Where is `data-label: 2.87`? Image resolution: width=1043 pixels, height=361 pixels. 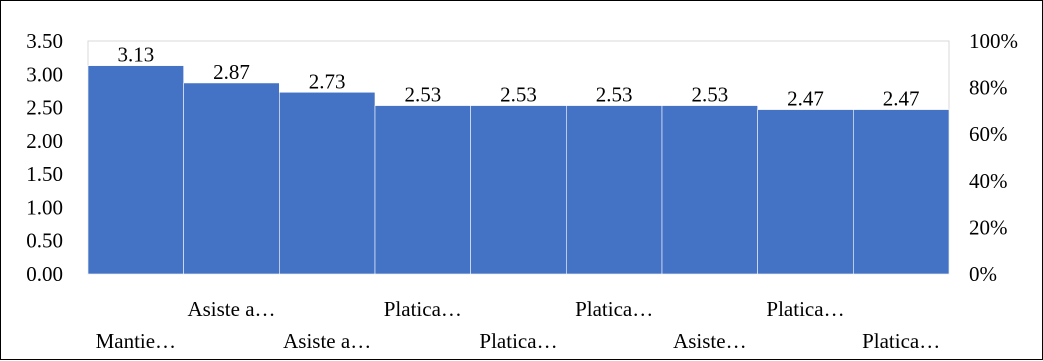
data-label: 2.87 is located at coordinates (231, 72).